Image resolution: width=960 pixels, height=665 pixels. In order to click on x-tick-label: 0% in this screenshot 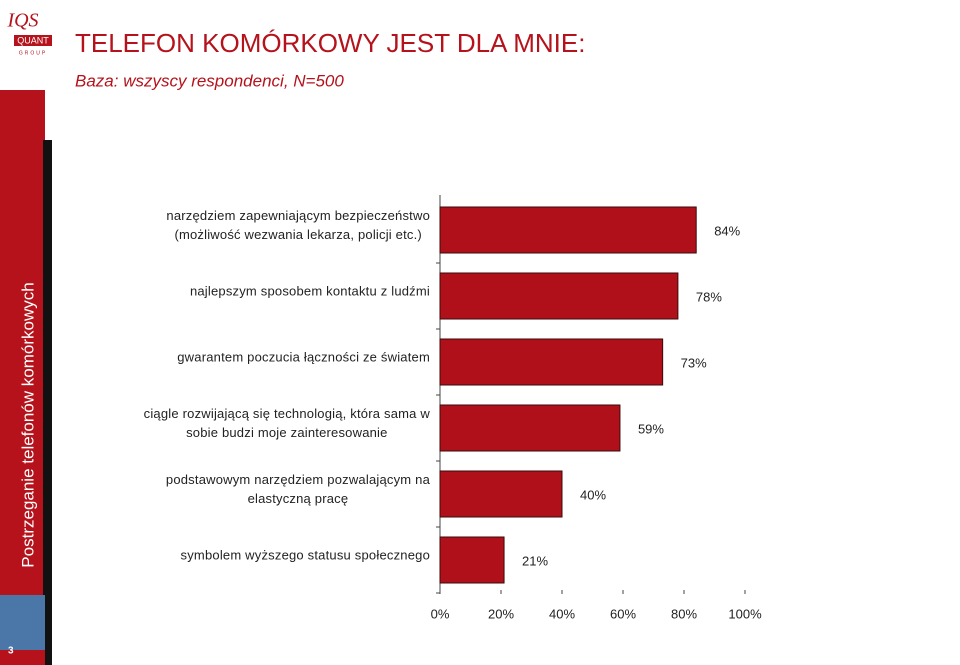, I will do `click(440, 613)`.